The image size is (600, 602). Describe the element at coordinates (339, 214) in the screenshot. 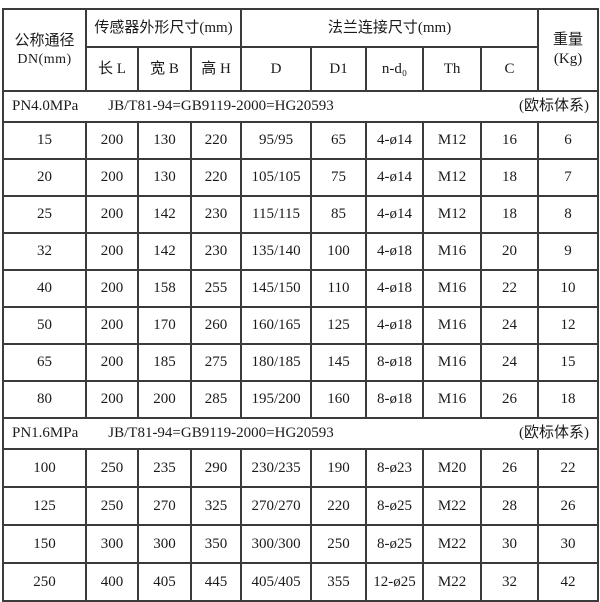

I see `table-cell: 85` at that location.